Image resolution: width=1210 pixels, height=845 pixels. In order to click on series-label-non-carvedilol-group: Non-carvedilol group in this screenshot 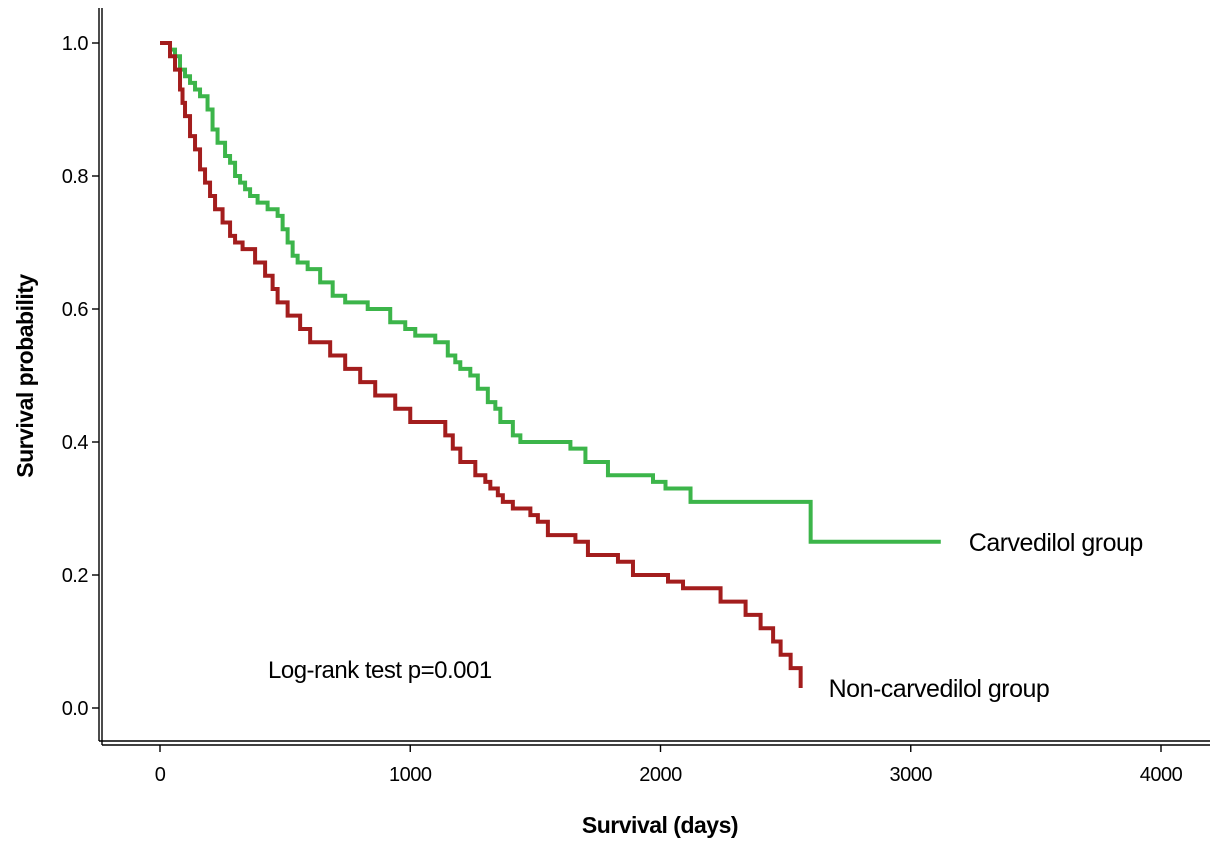, I will do `click(939, 689)`.